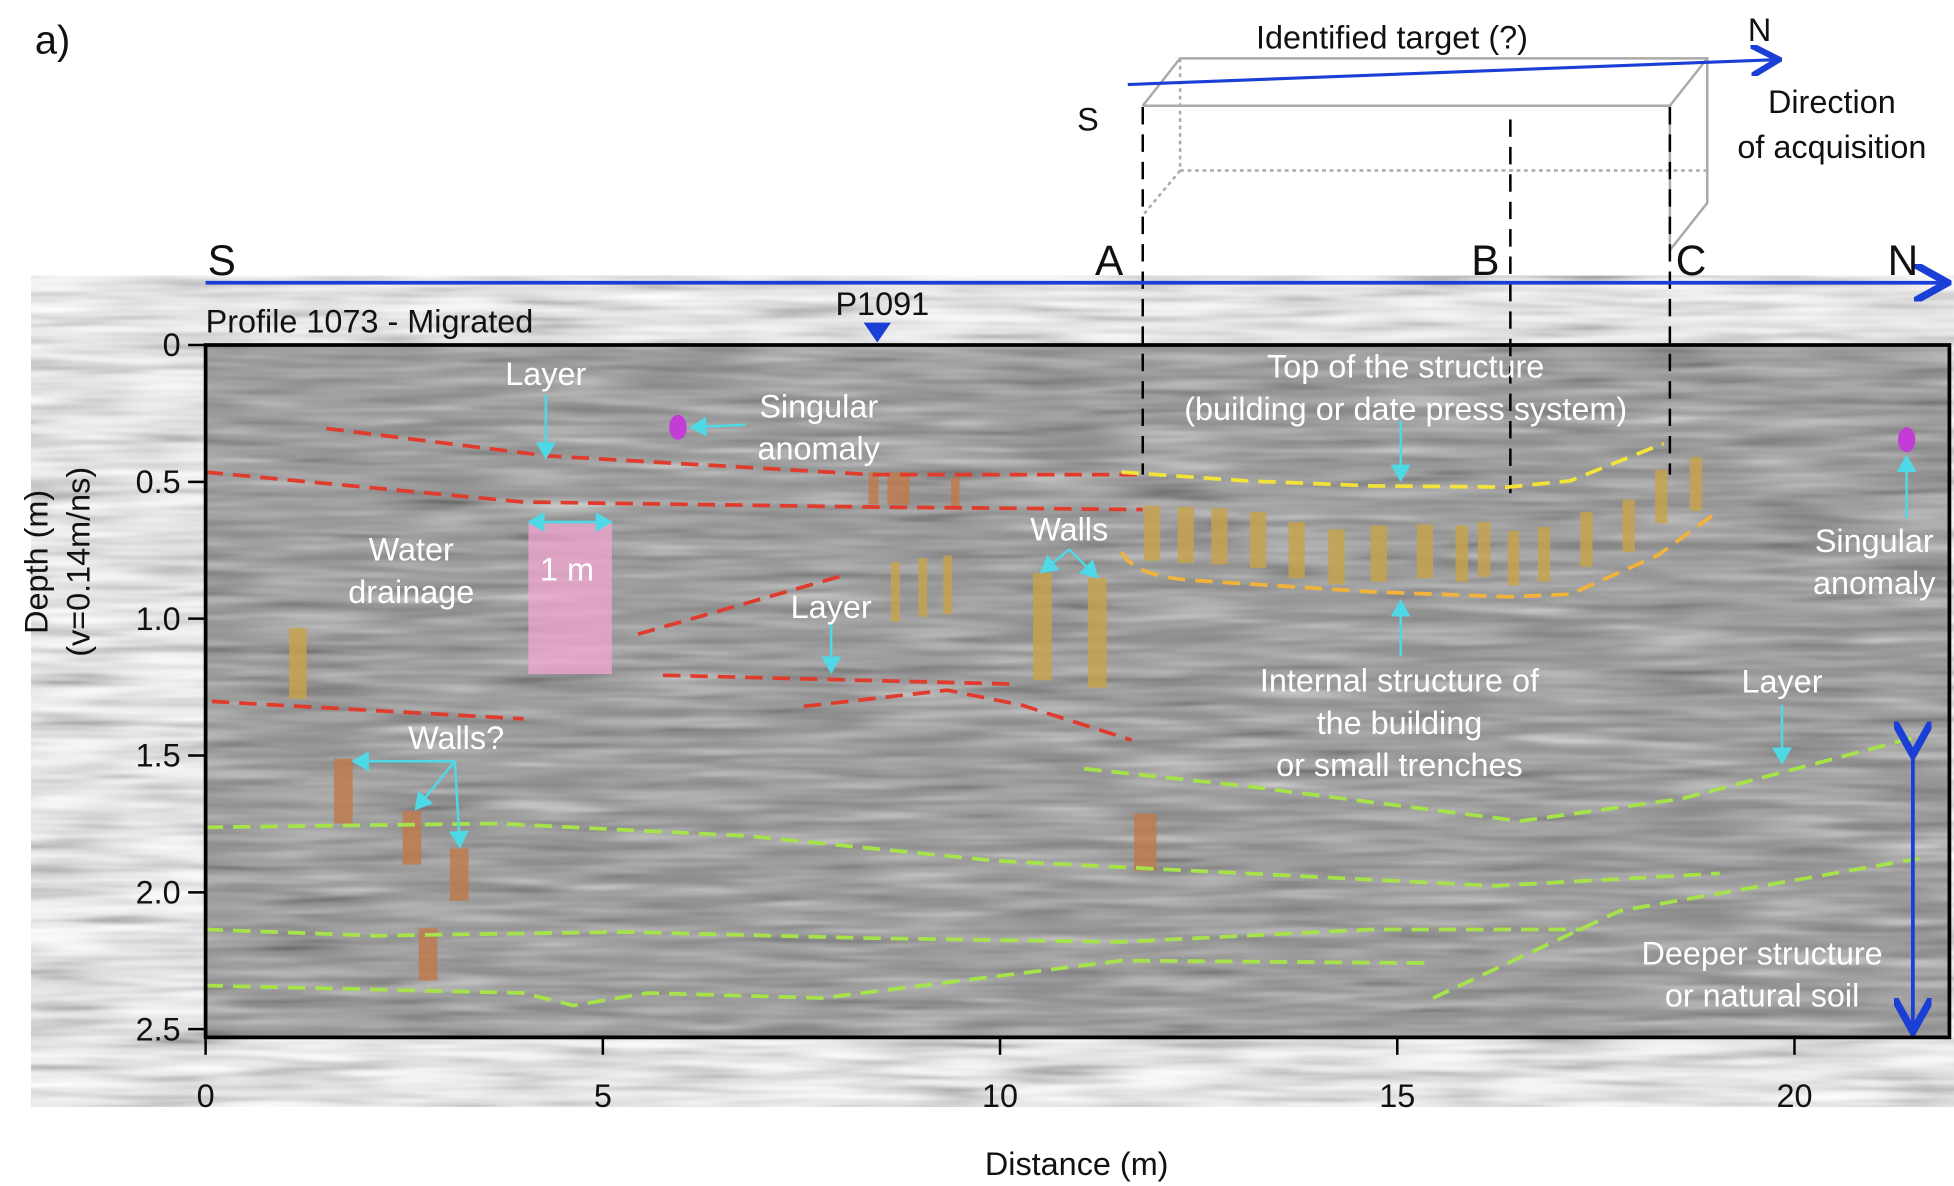 The width and height of the screenshot is (1954, 1186). What do you see at coordinates (1000, 1096) in the screenshot?
I see `x-tick-label: 10` at bounding box center [1000, 1096].